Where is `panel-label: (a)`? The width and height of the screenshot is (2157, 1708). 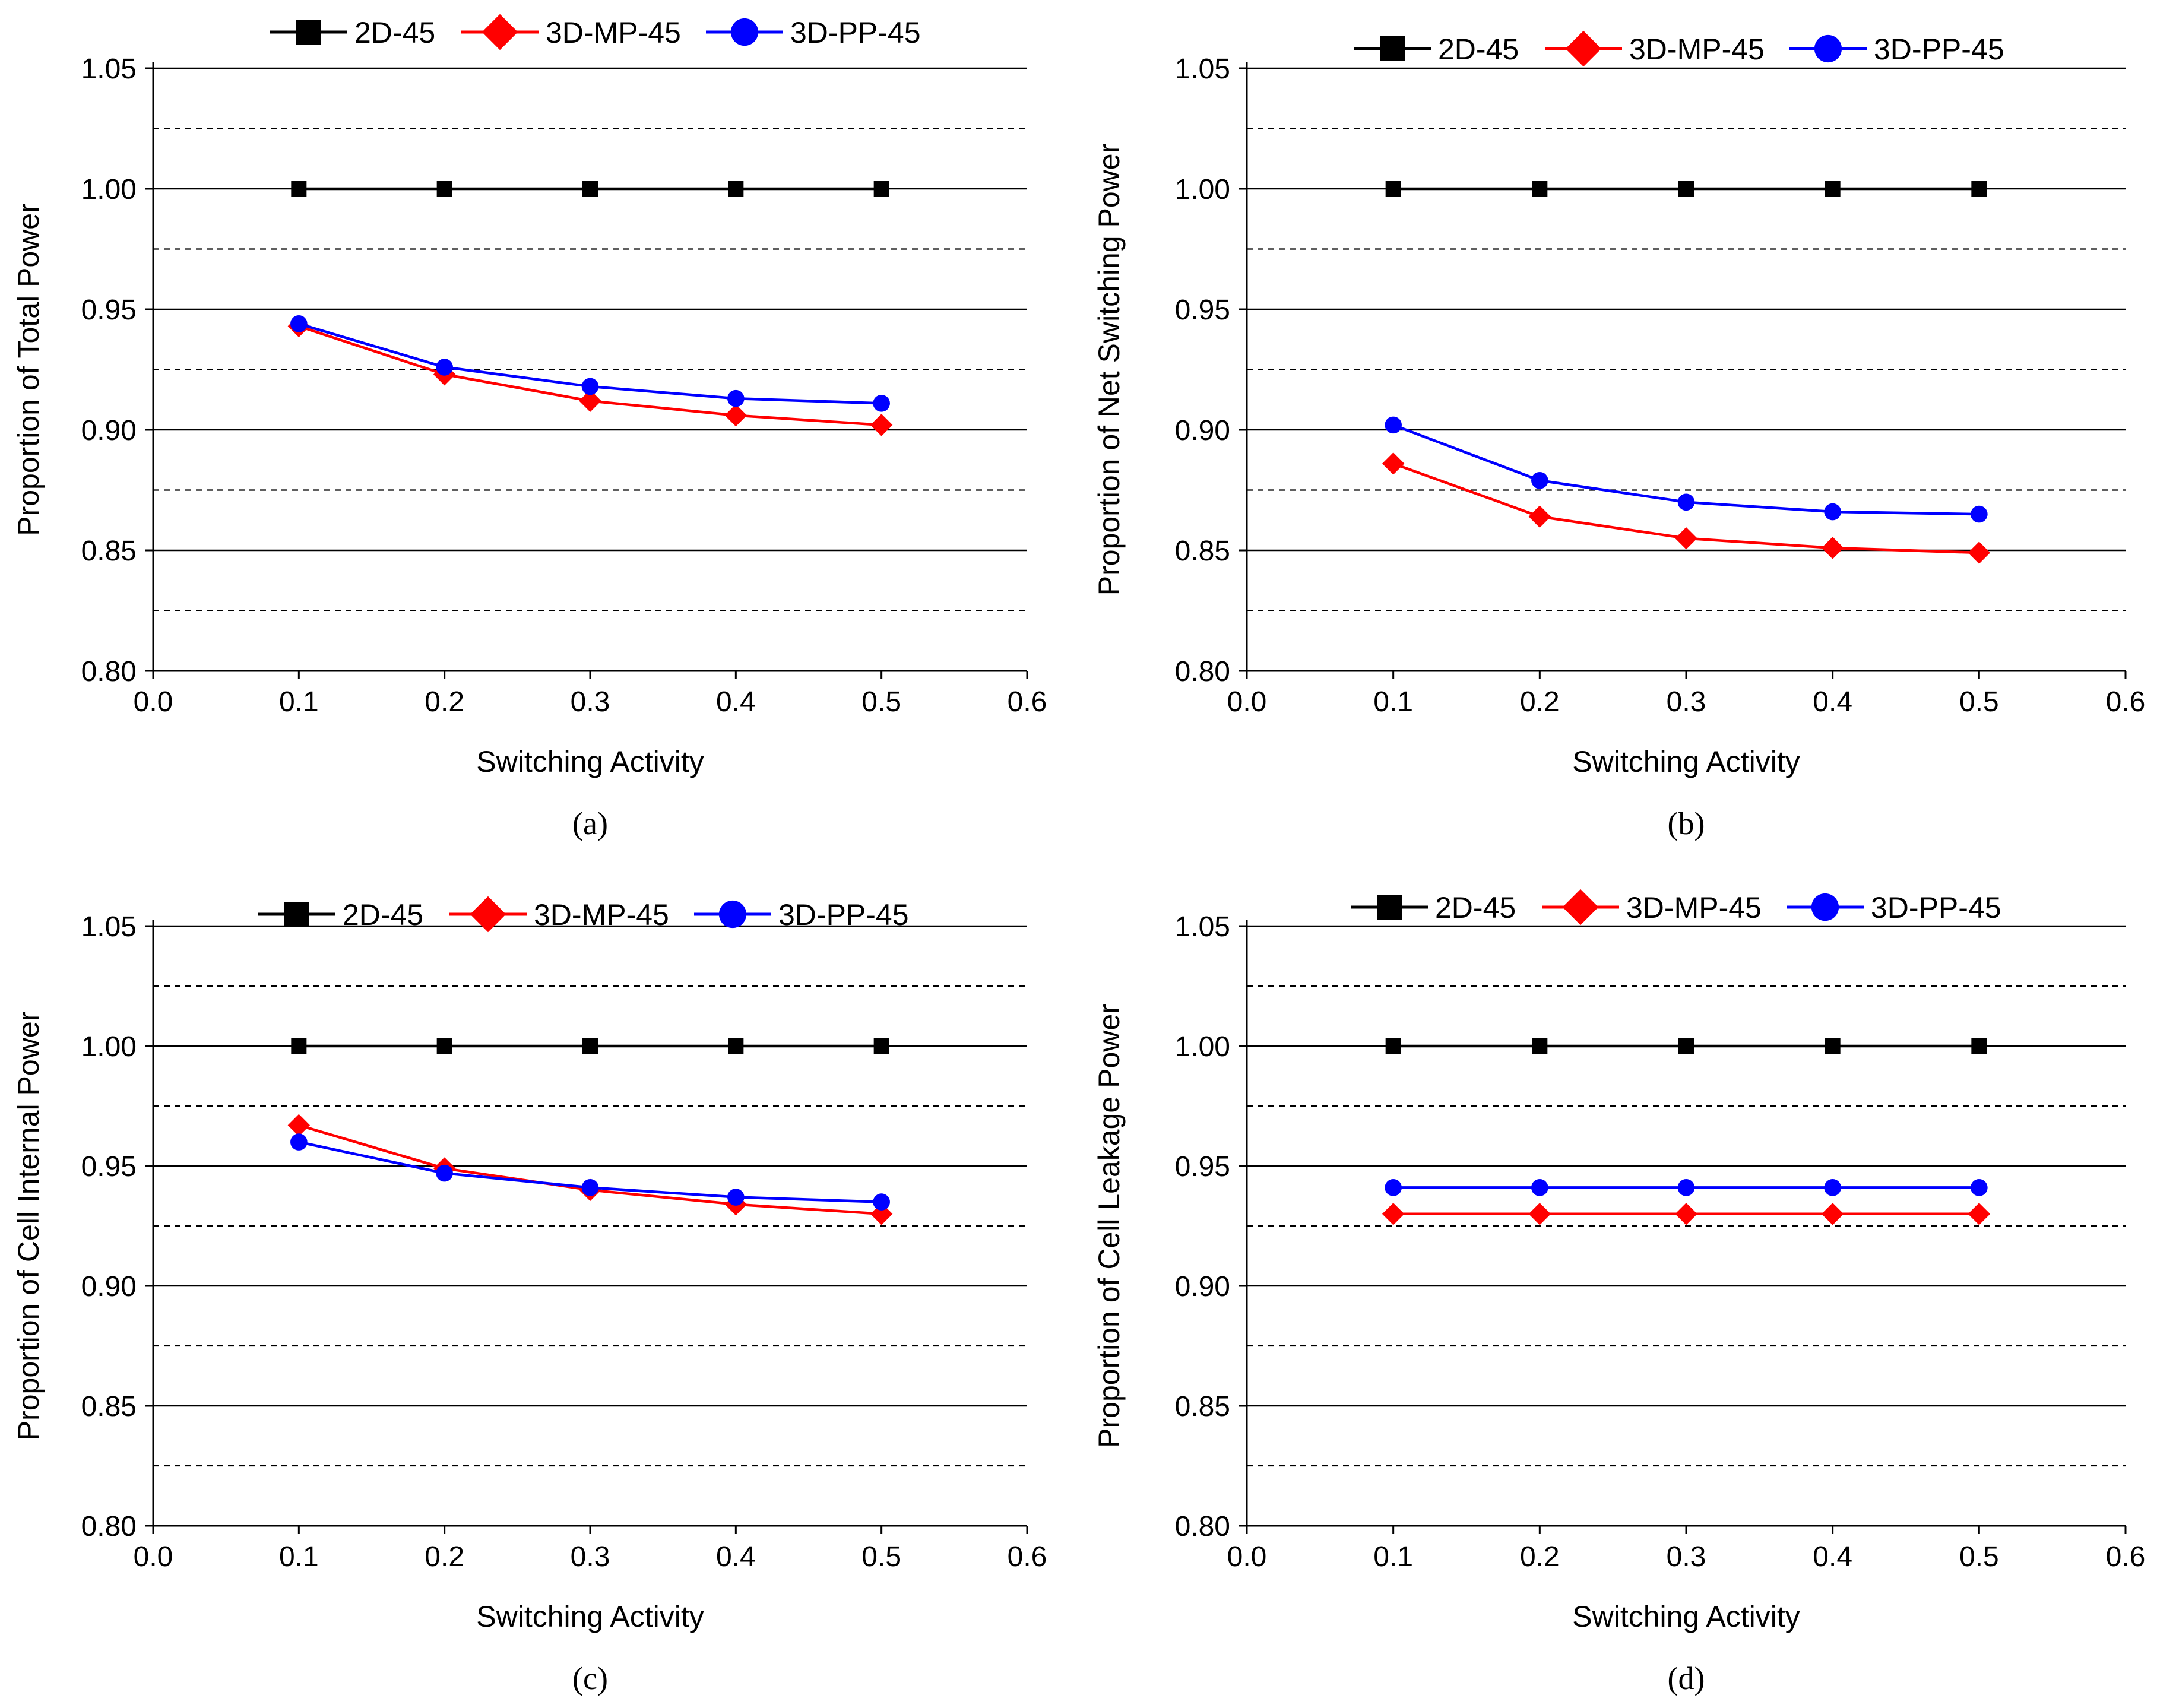
panel-label: (a) is located at coordinates (590, 824).